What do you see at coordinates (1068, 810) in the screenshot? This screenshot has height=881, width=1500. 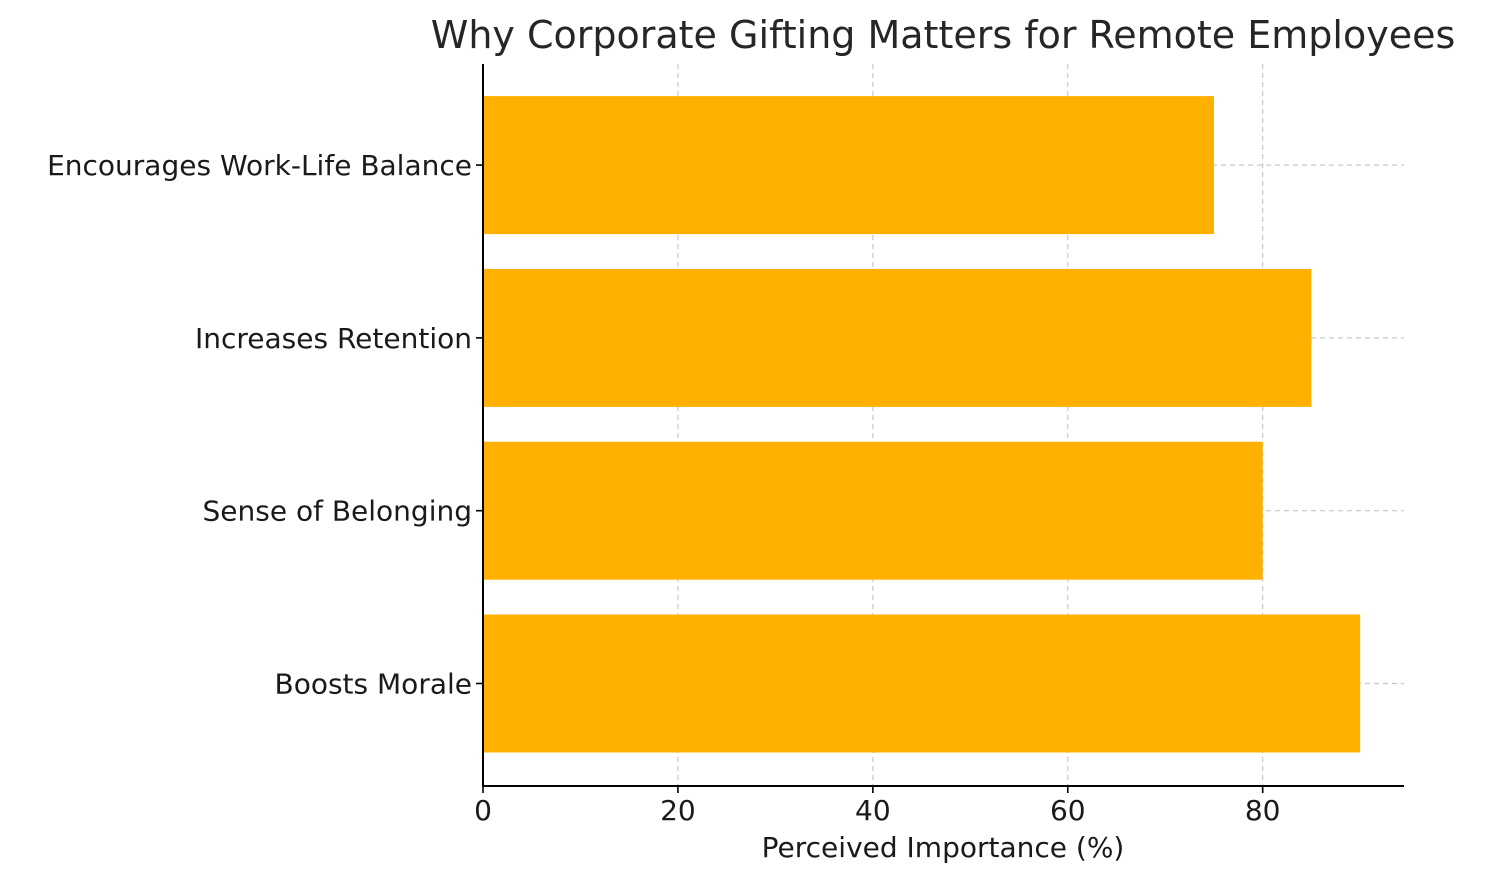 I see `x-tick-label: 60` at bounding box center [1068, 810].